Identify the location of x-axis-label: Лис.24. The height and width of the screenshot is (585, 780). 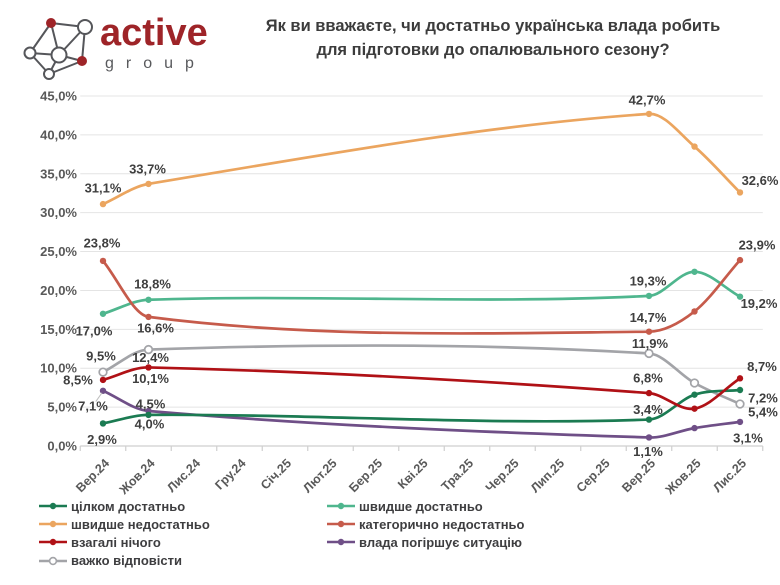
(183, 475).